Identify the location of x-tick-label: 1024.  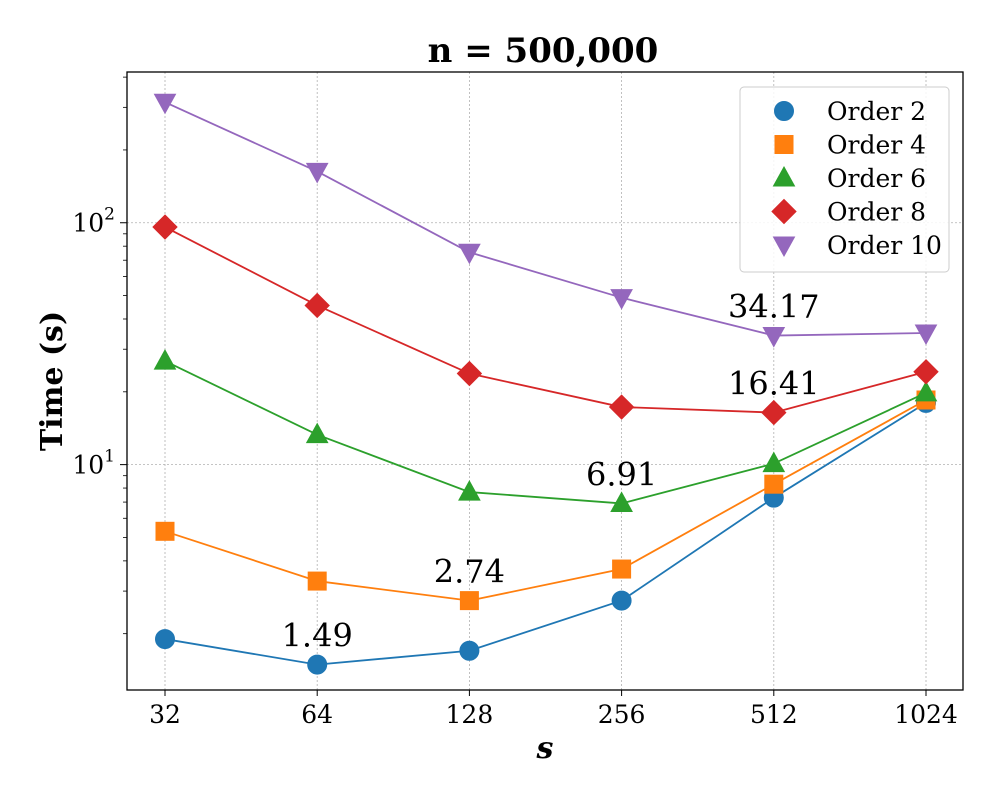
(926, 714).